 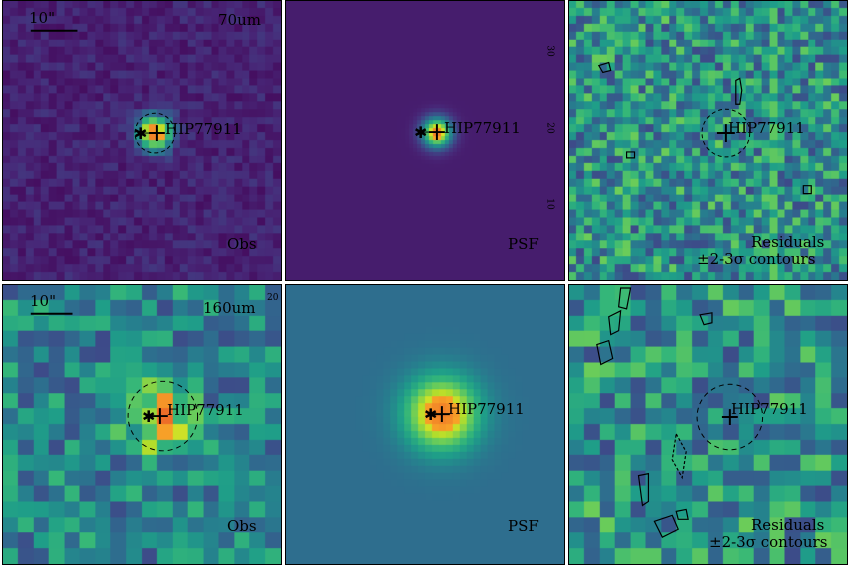 I want to click on tick-label: 30, so click(x=549, y=51).